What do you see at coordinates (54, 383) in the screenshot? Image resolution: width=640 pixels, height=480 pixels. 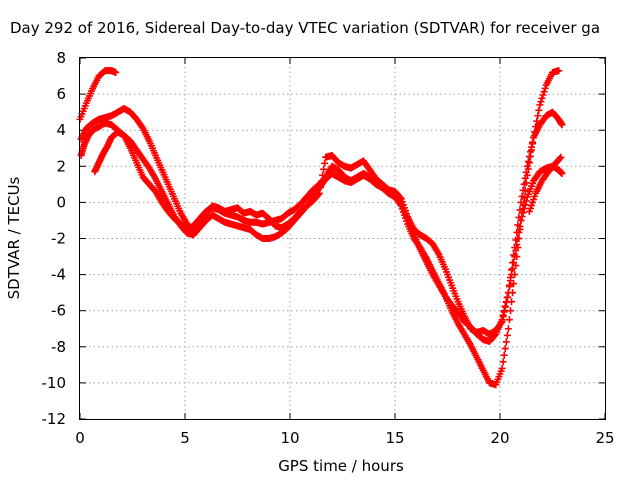 I see `y-tick-label: -10` at bounding box center [54, 383].